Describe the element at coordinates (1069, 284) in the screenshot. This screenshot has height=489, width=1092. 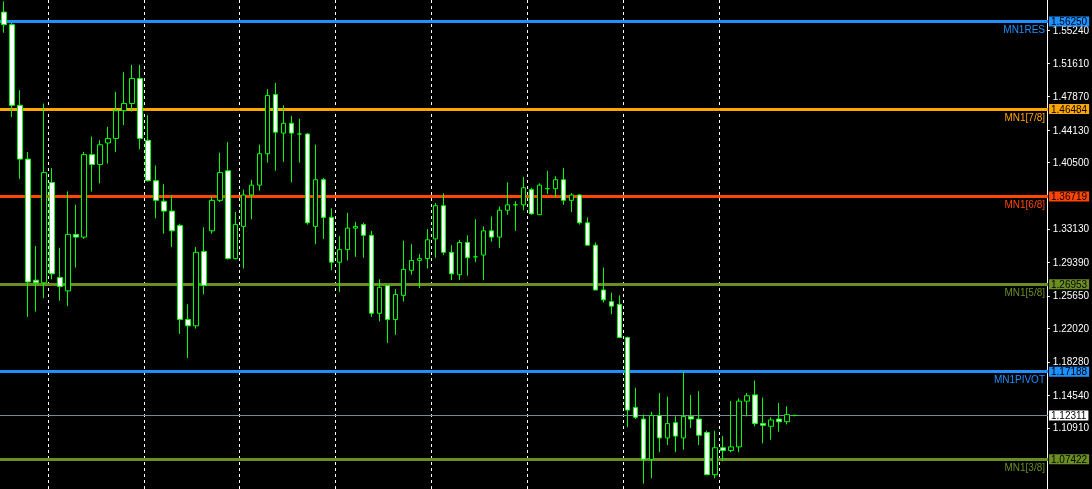
I see `text: 1.26953` at that location.